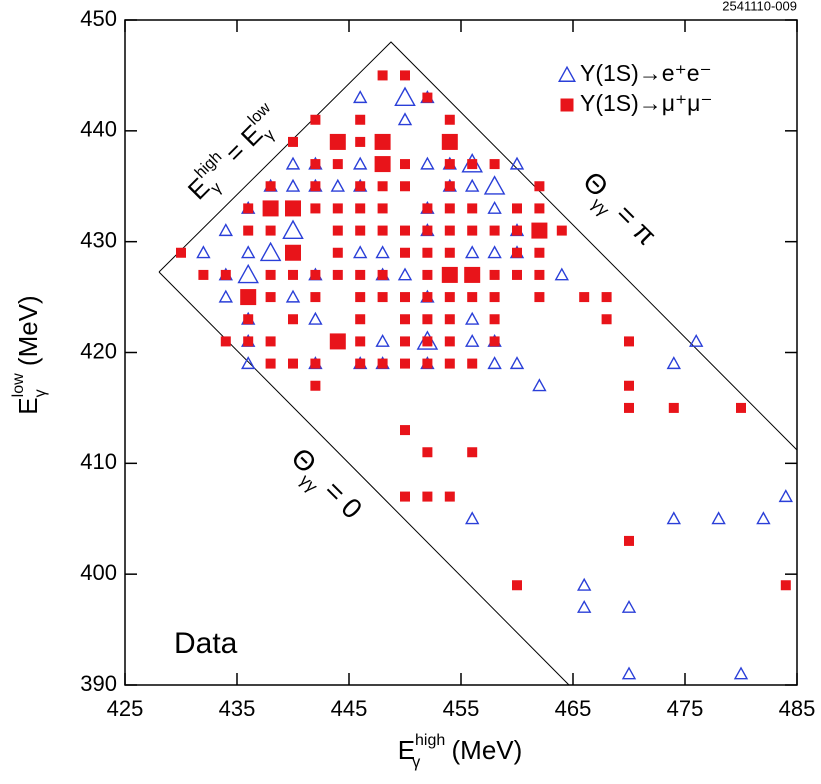 The image size is (821, 784). What do you see at coordinates (573, 708) in the screenshot?
I see `x-tick-label: 465` at bounding box center [573, 708].